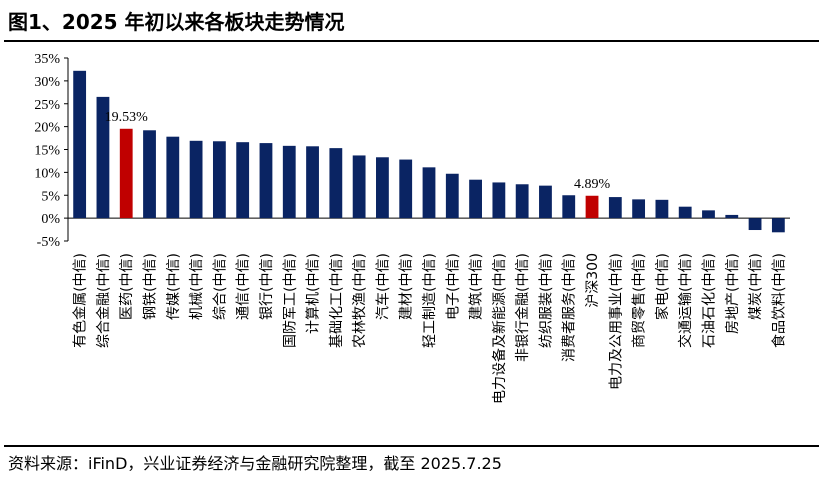 The height and width of the screenshot is (481, 823). Describe the element at coordinates (685, 300) in the screenshot. I see `x-tick-label: 交通运输(中信)` at that location.